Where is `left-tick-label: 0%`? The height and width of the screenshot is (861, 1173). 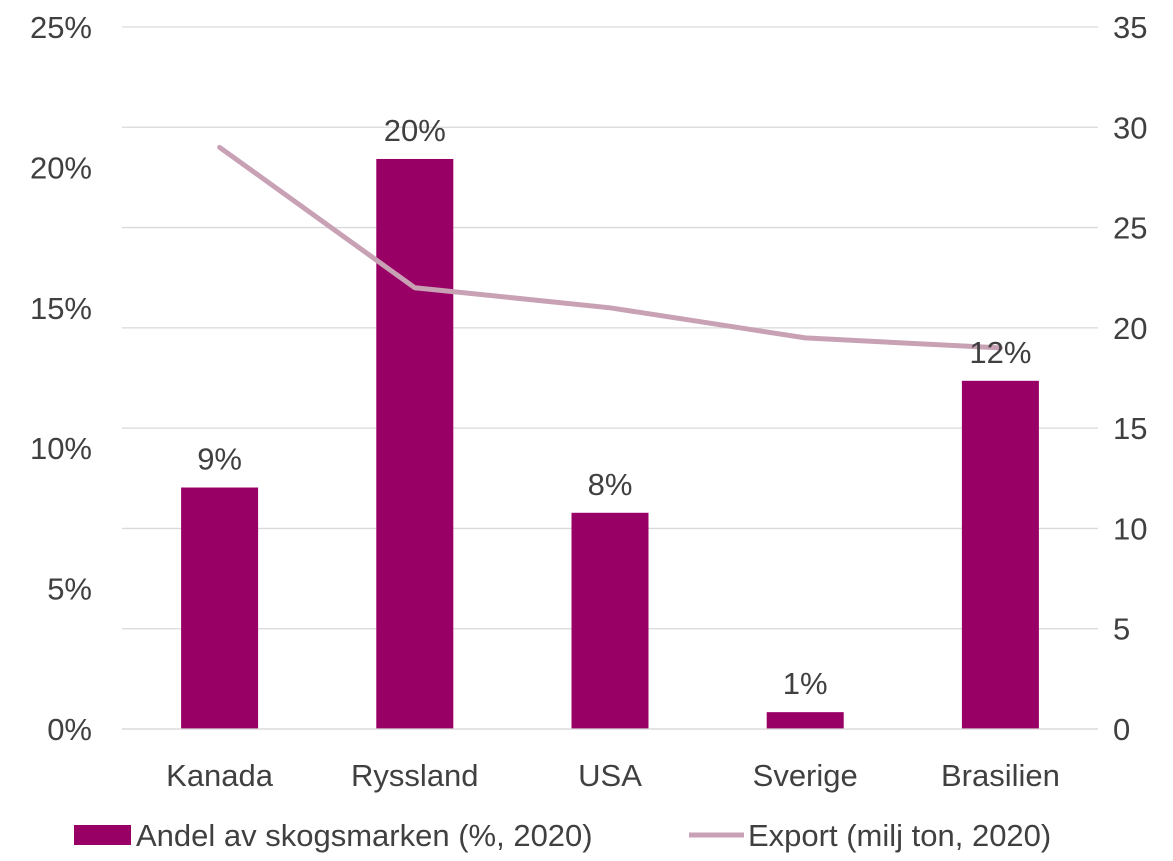 left-tick-label: 0% is located at coordinates (69, 729).